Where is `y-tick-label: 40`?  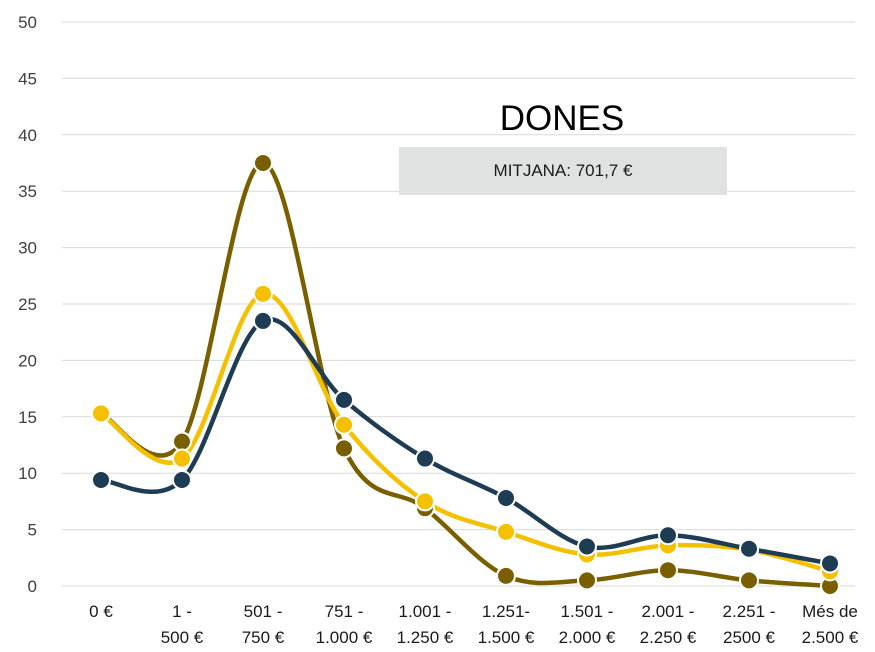 y-tick-label: 40 is located at coordinates (27, 135).